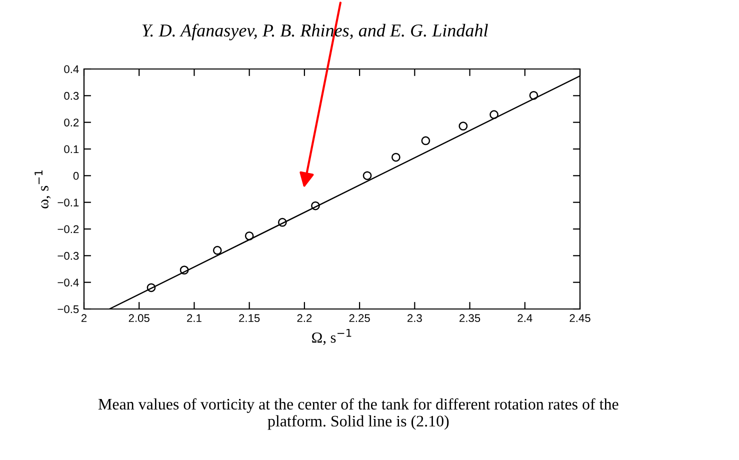 Image resolution: width=739 pixels, height=460 pixels. I want to click on text: Mean values of vorticity at the center of the tank for different rotation rates of the platform. Solid line is (2.10), so click(358, 414).